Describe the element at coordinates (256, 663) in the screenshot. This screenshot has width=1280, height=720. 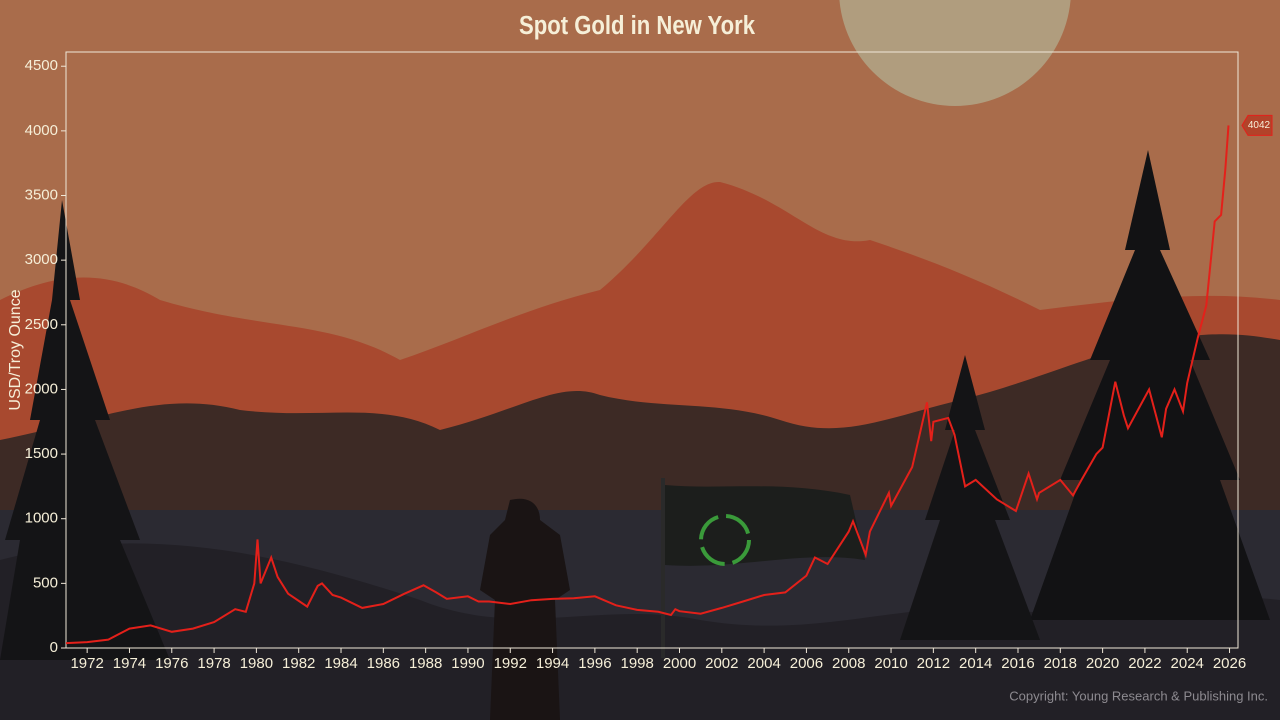
I see `x-tick-label: 1980` at that location.